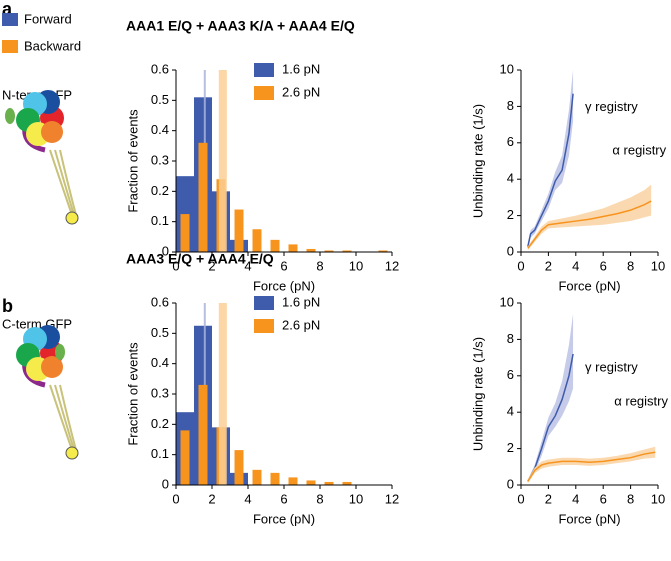  I want to click on y-tick-label: 10, so click(507, 301).